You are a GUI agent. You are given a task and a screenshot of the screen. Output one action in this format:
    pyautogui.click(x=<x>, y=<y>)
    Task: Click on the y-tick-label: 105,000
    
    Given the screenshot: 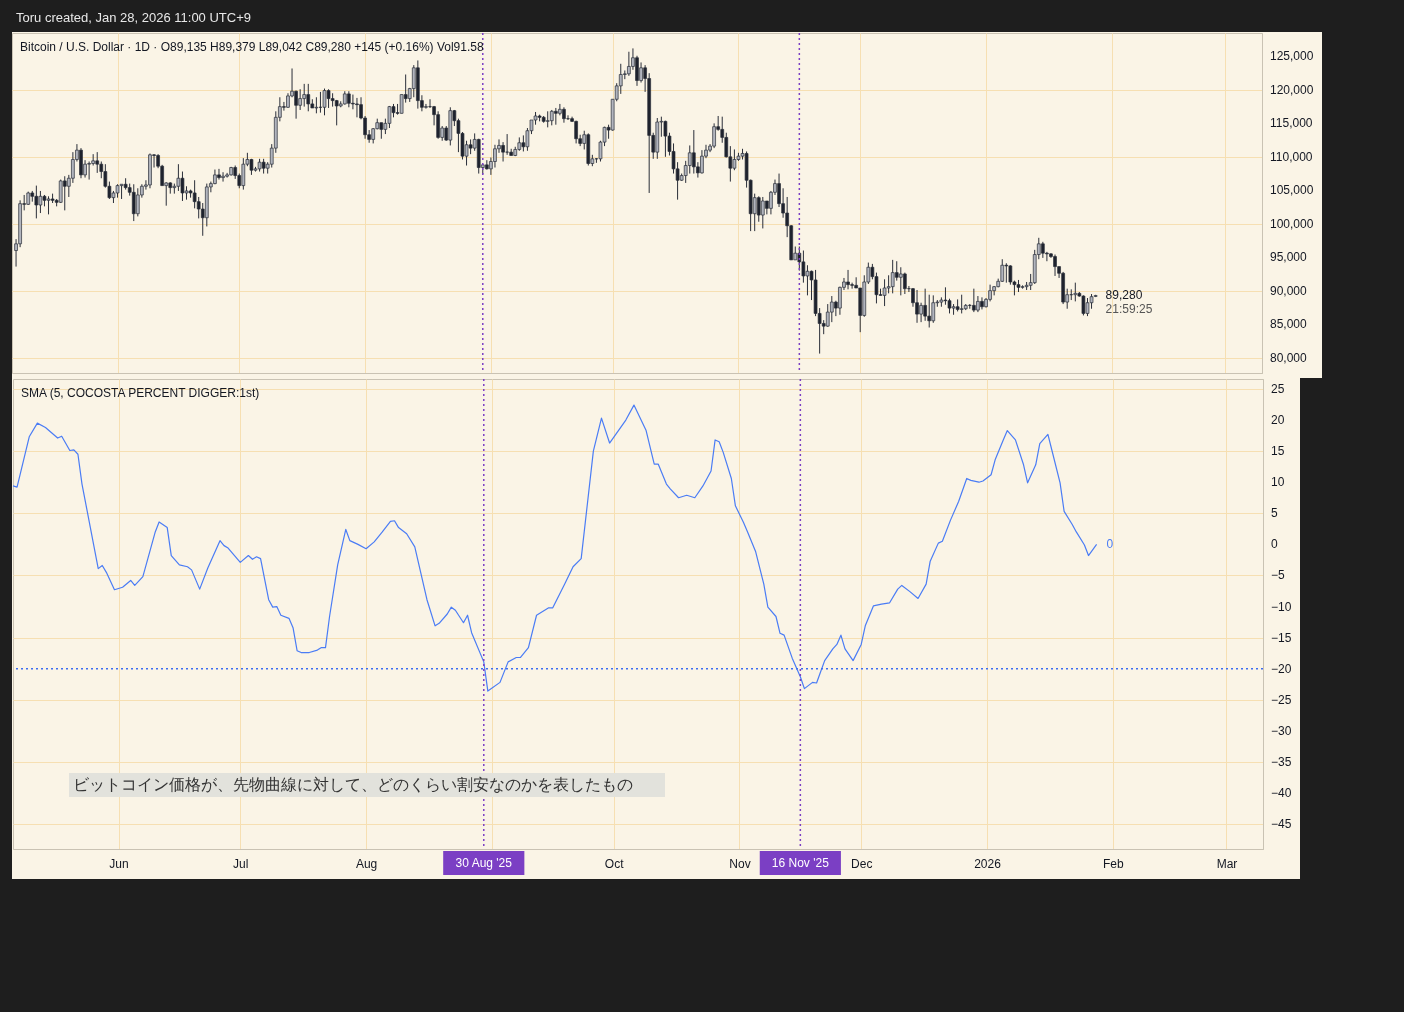 What is the action you would take?
    pyautogui.click(x=1292, y=190)
    